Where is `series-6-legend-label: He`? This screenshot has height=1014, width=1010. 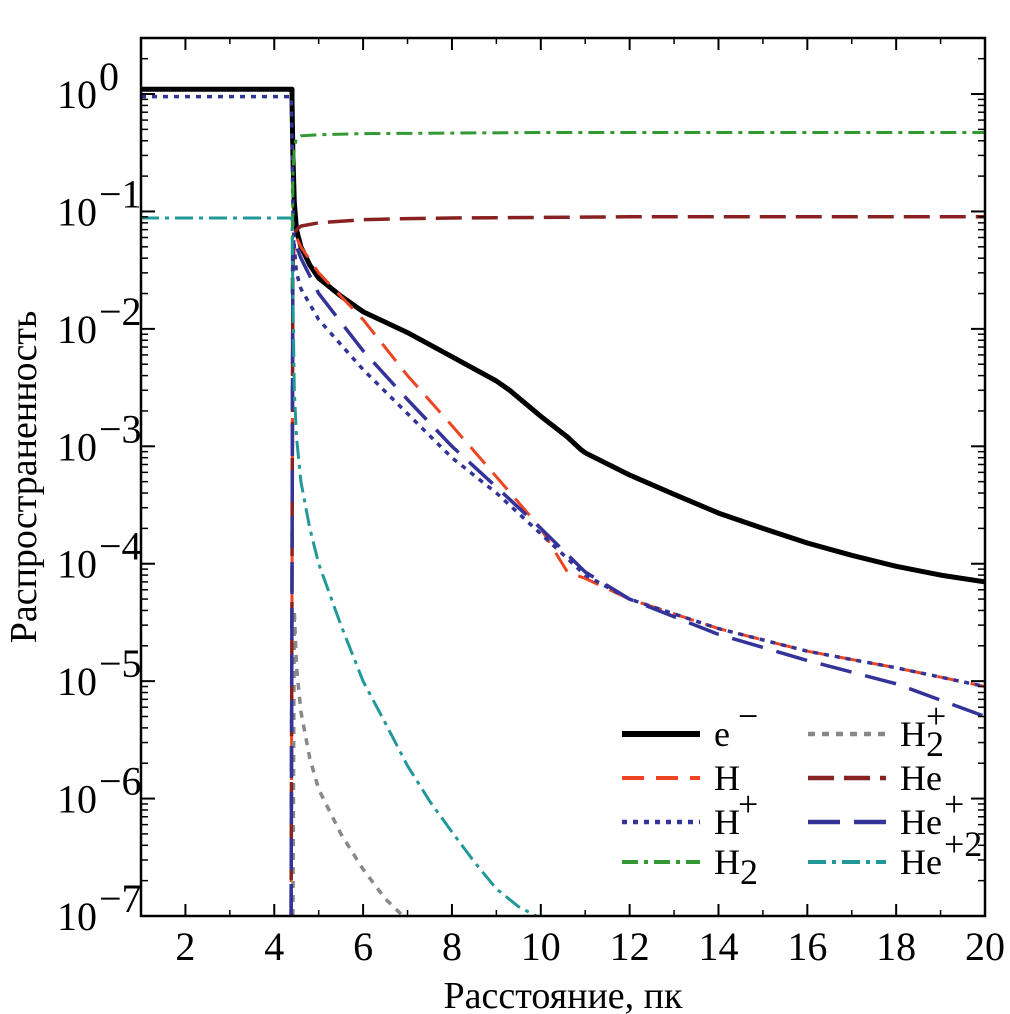
series-6-legend-label: He is located at coordinates (921, 822).